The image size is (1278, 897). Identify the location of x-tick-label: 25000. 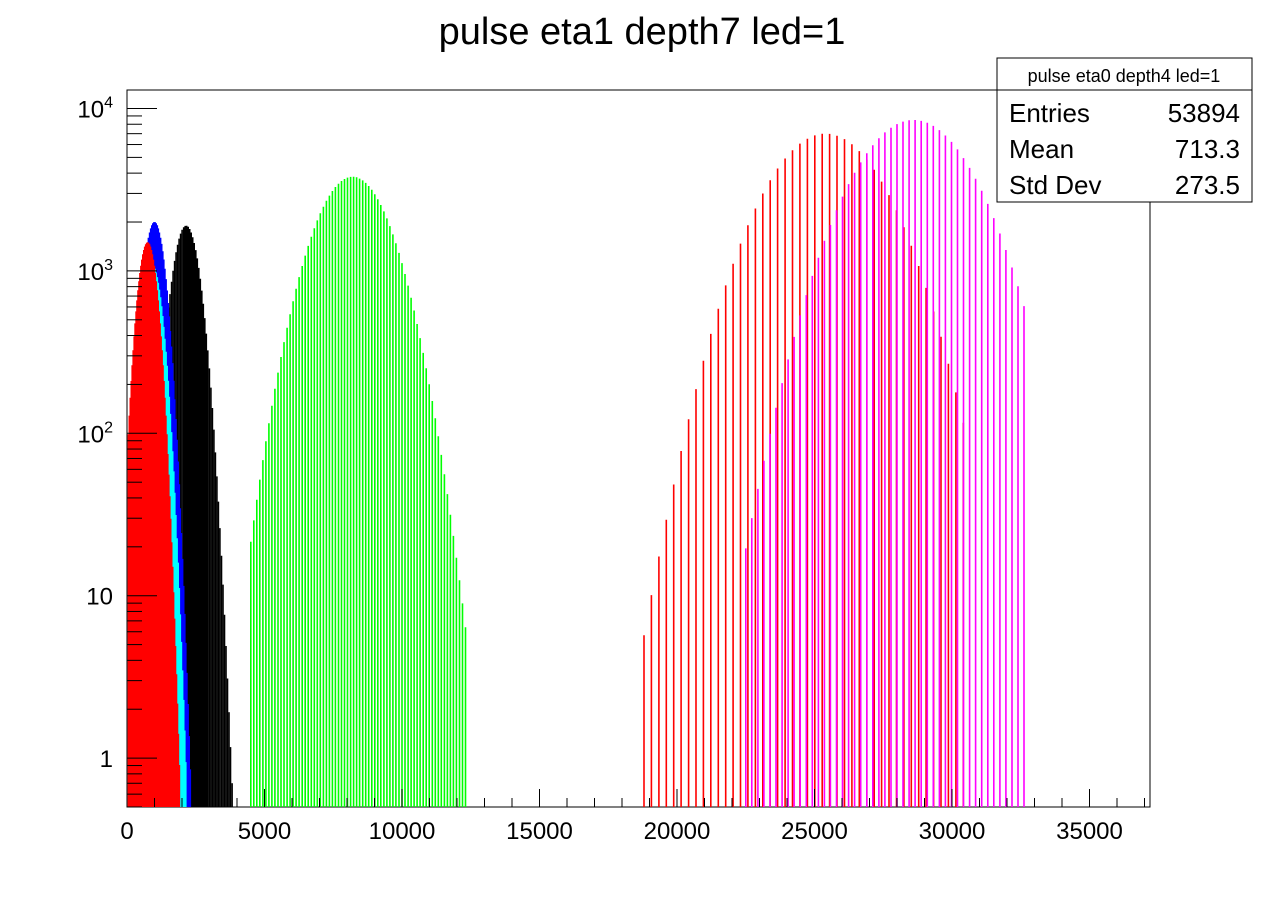
(814, 831).